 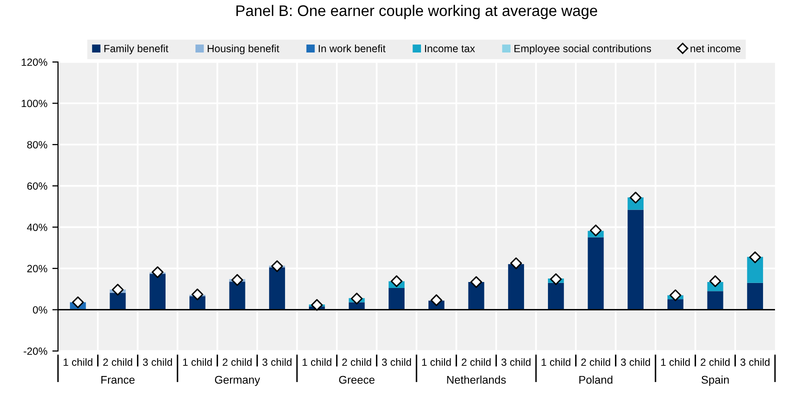 I want to click on y-tick-label: 0%, so click(x=40, y=310).